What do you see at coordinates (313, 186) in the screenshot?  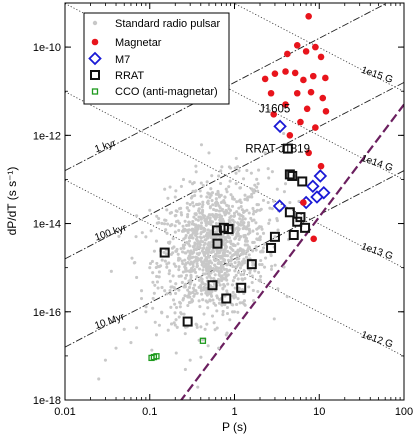 I see `m7-point` at bounding box center [313, 186].